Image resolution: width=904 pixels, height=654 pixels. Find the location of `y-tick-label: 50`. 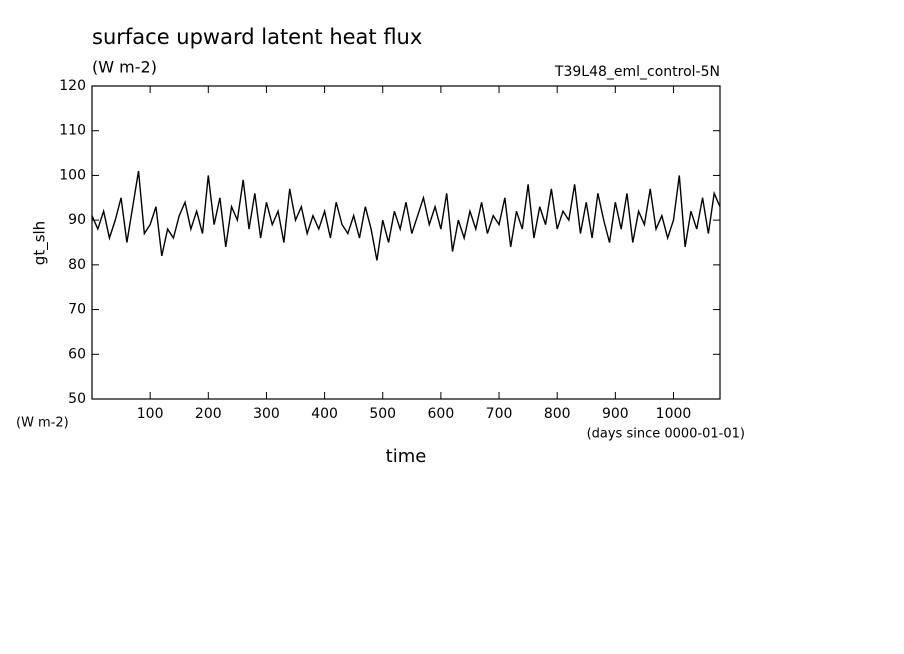

y-tick-label: 50 is located at coordinates (77, 399).